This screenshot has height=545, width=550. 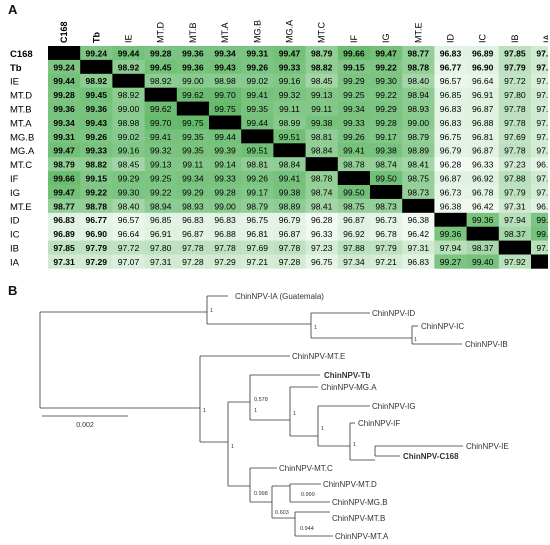 What do you see at coordinates (307, 529) in the screenshot?
I see `support-mtb: 0.944` at bounding box center [307, 529].